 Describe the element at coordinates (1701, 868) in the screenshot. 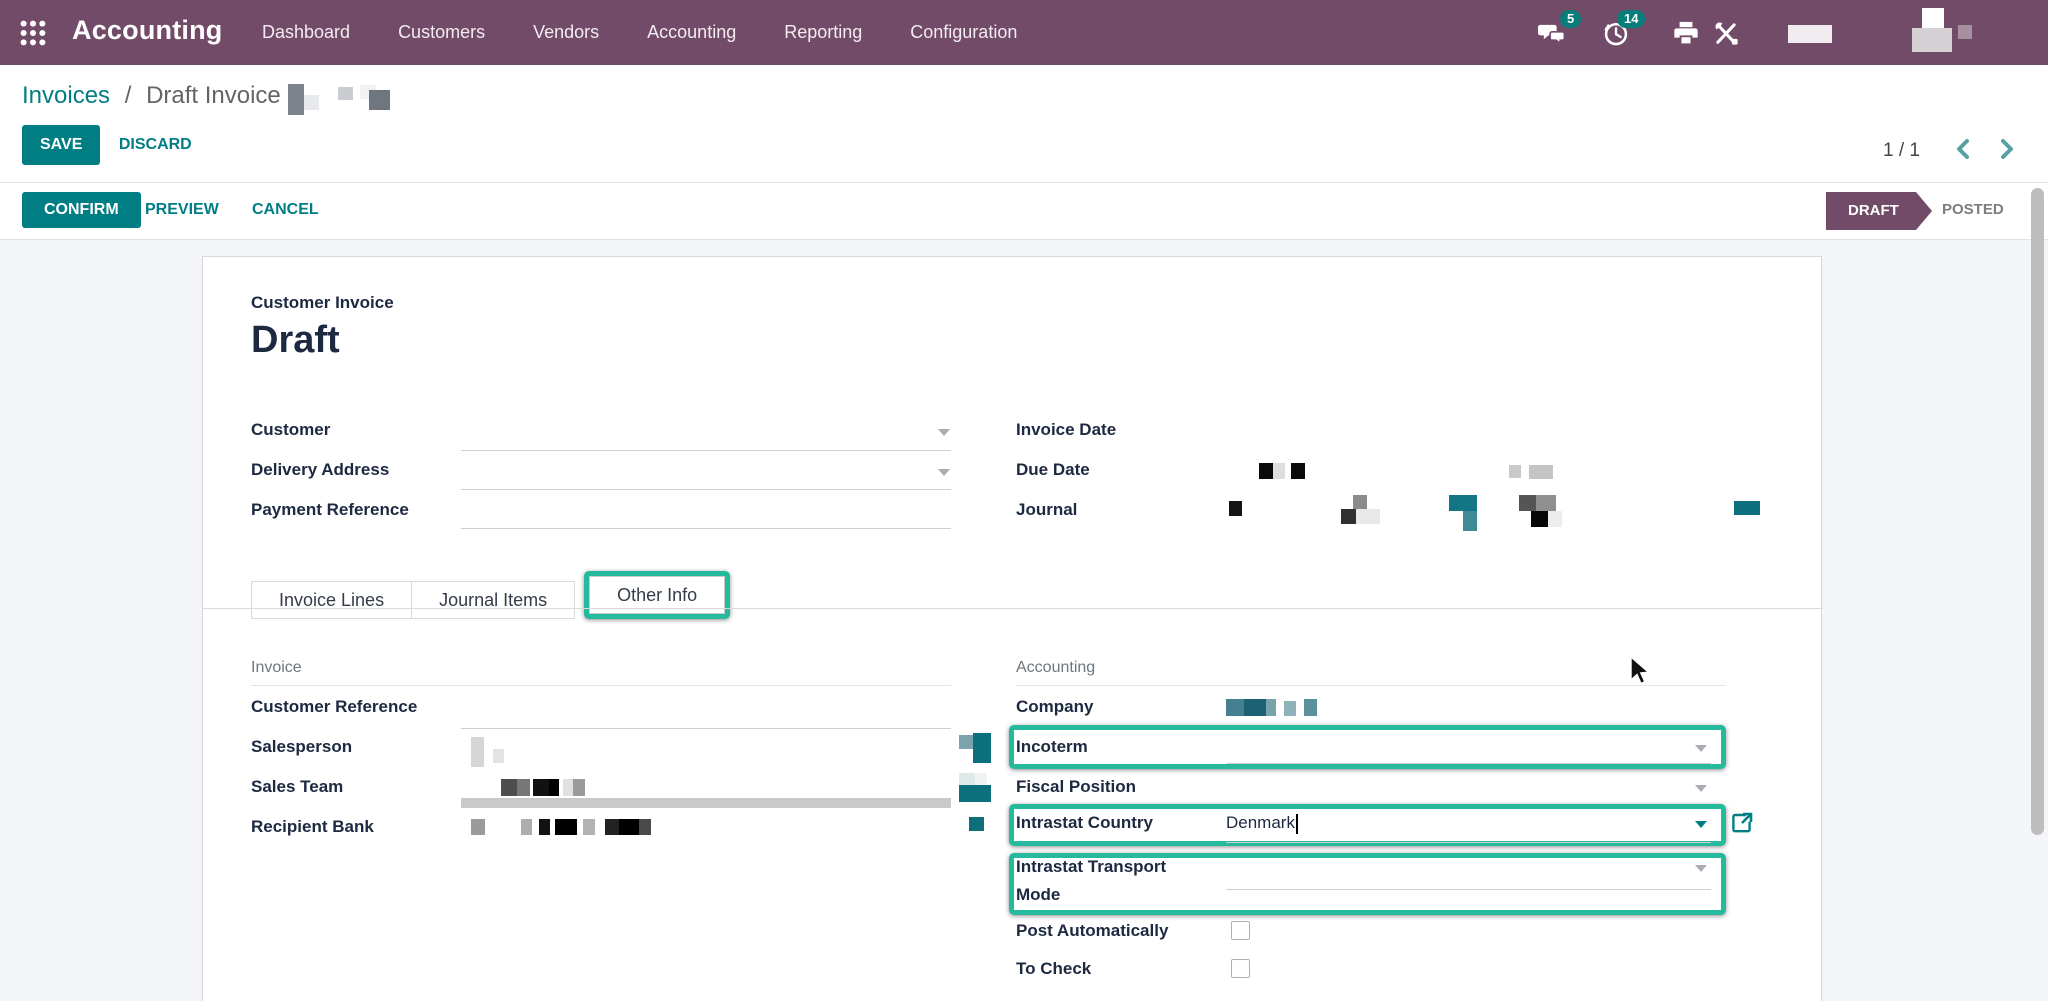

I see `intrastat-transport-mode-dropdown-caret` at that location.